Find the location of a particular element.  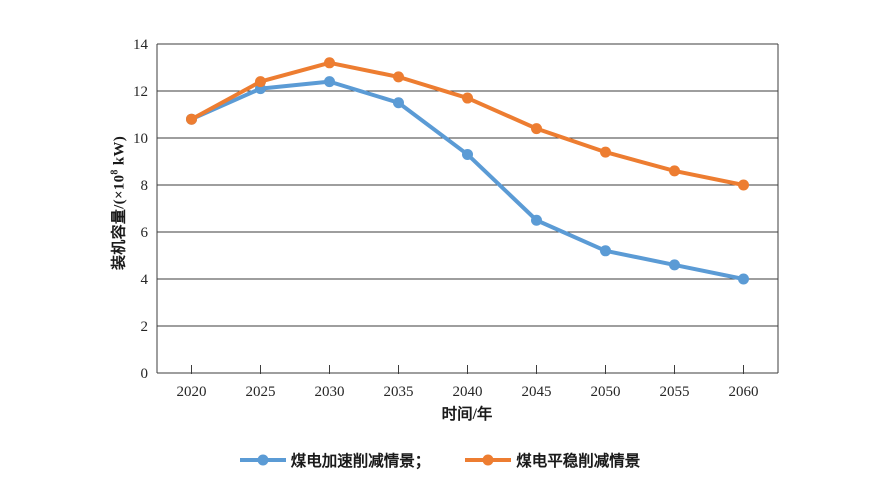

y-tick-label: 6 is located at coordinates (145, 233).